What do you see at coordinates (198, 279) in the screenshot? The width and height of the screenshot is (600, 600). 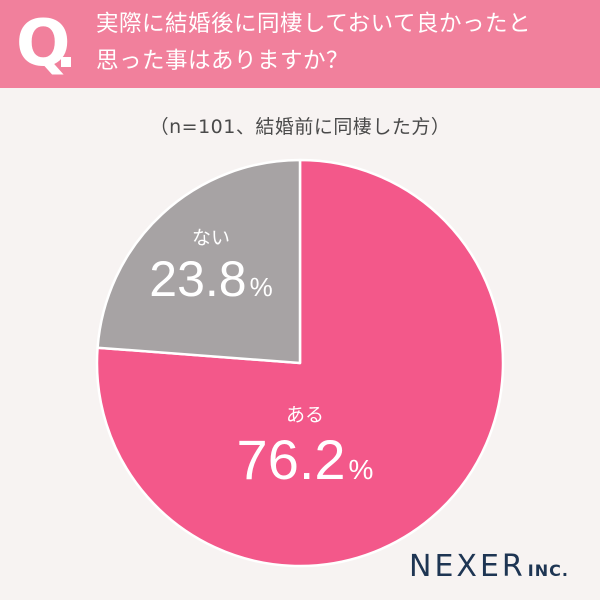 I see `slice-percent-nai: 23.8` at bounding box center [198, 279].